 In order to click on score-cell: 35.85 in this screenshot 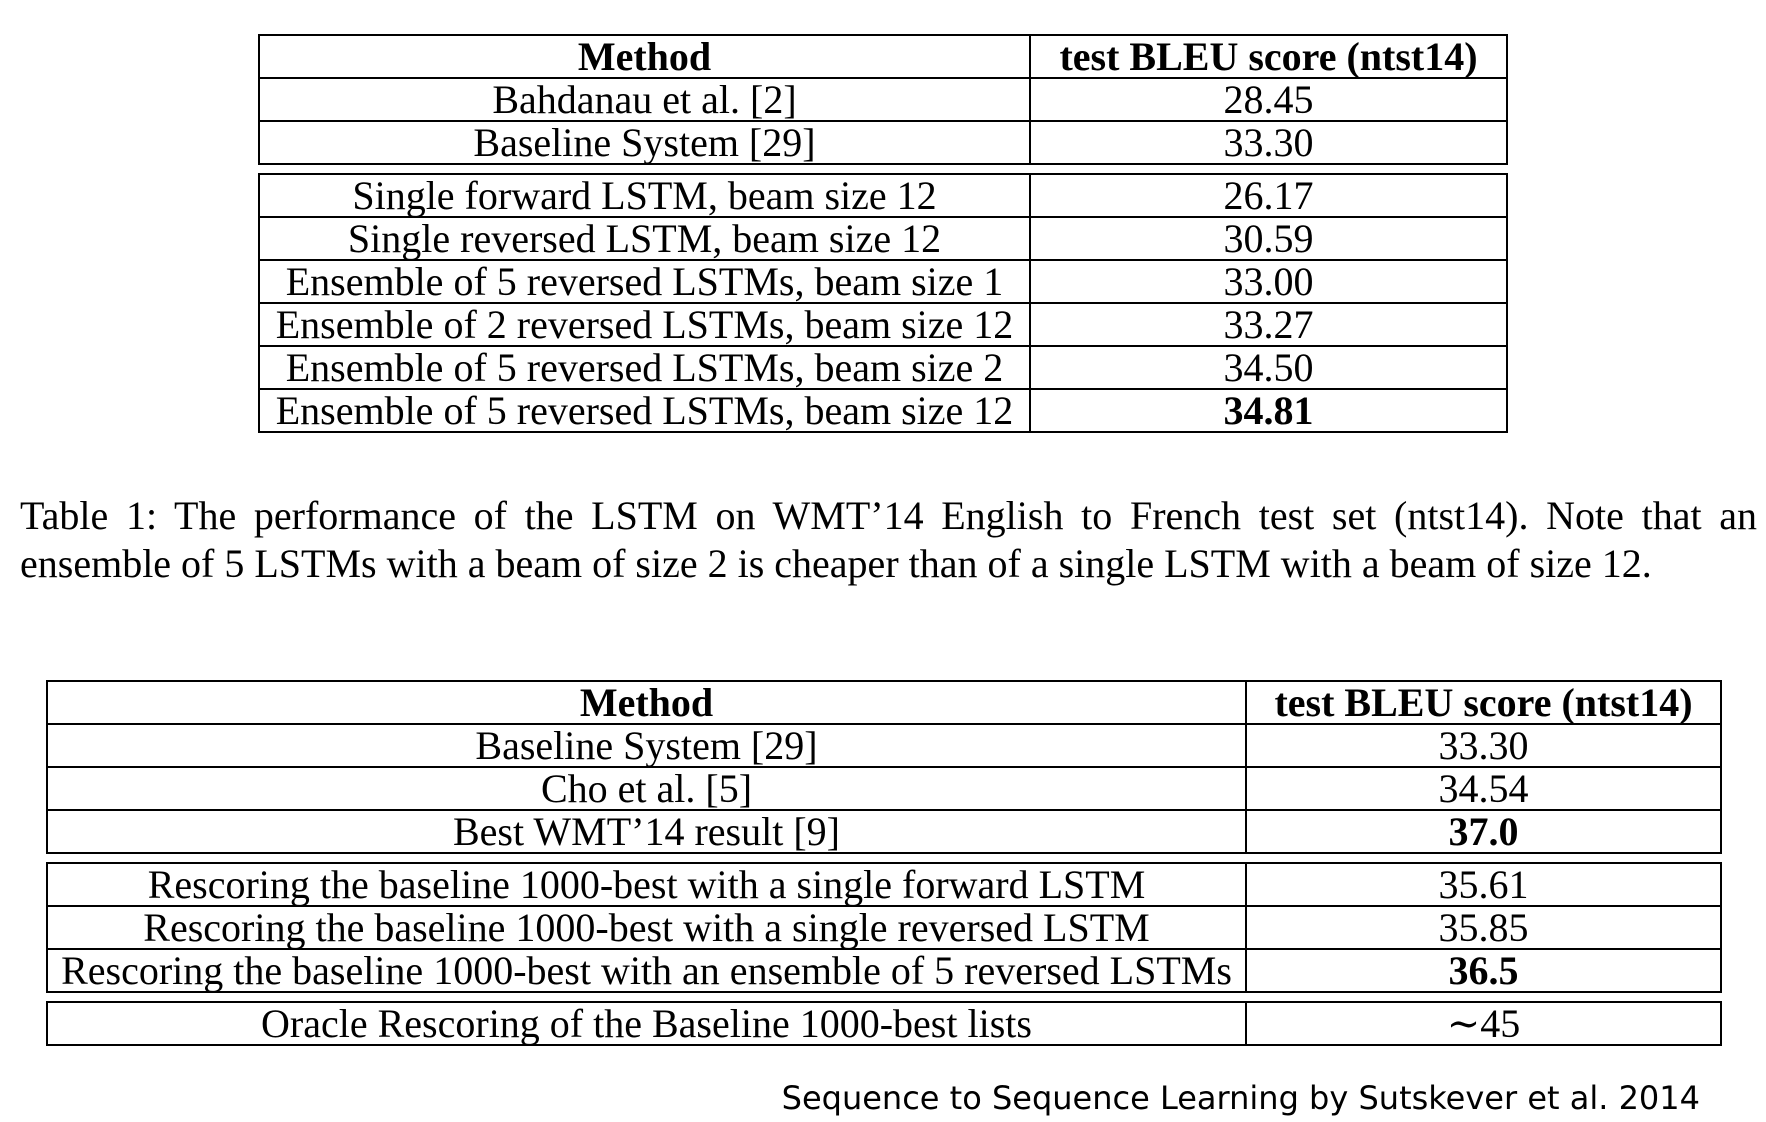, I will do `click(1484, 928)`.